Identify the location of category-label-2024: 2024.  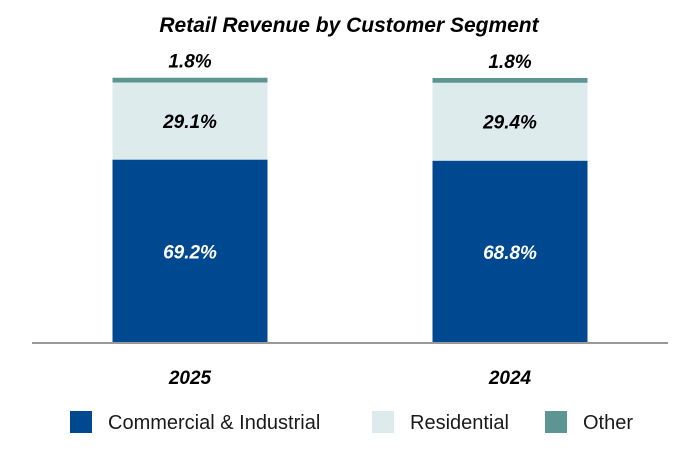
(510, 378).